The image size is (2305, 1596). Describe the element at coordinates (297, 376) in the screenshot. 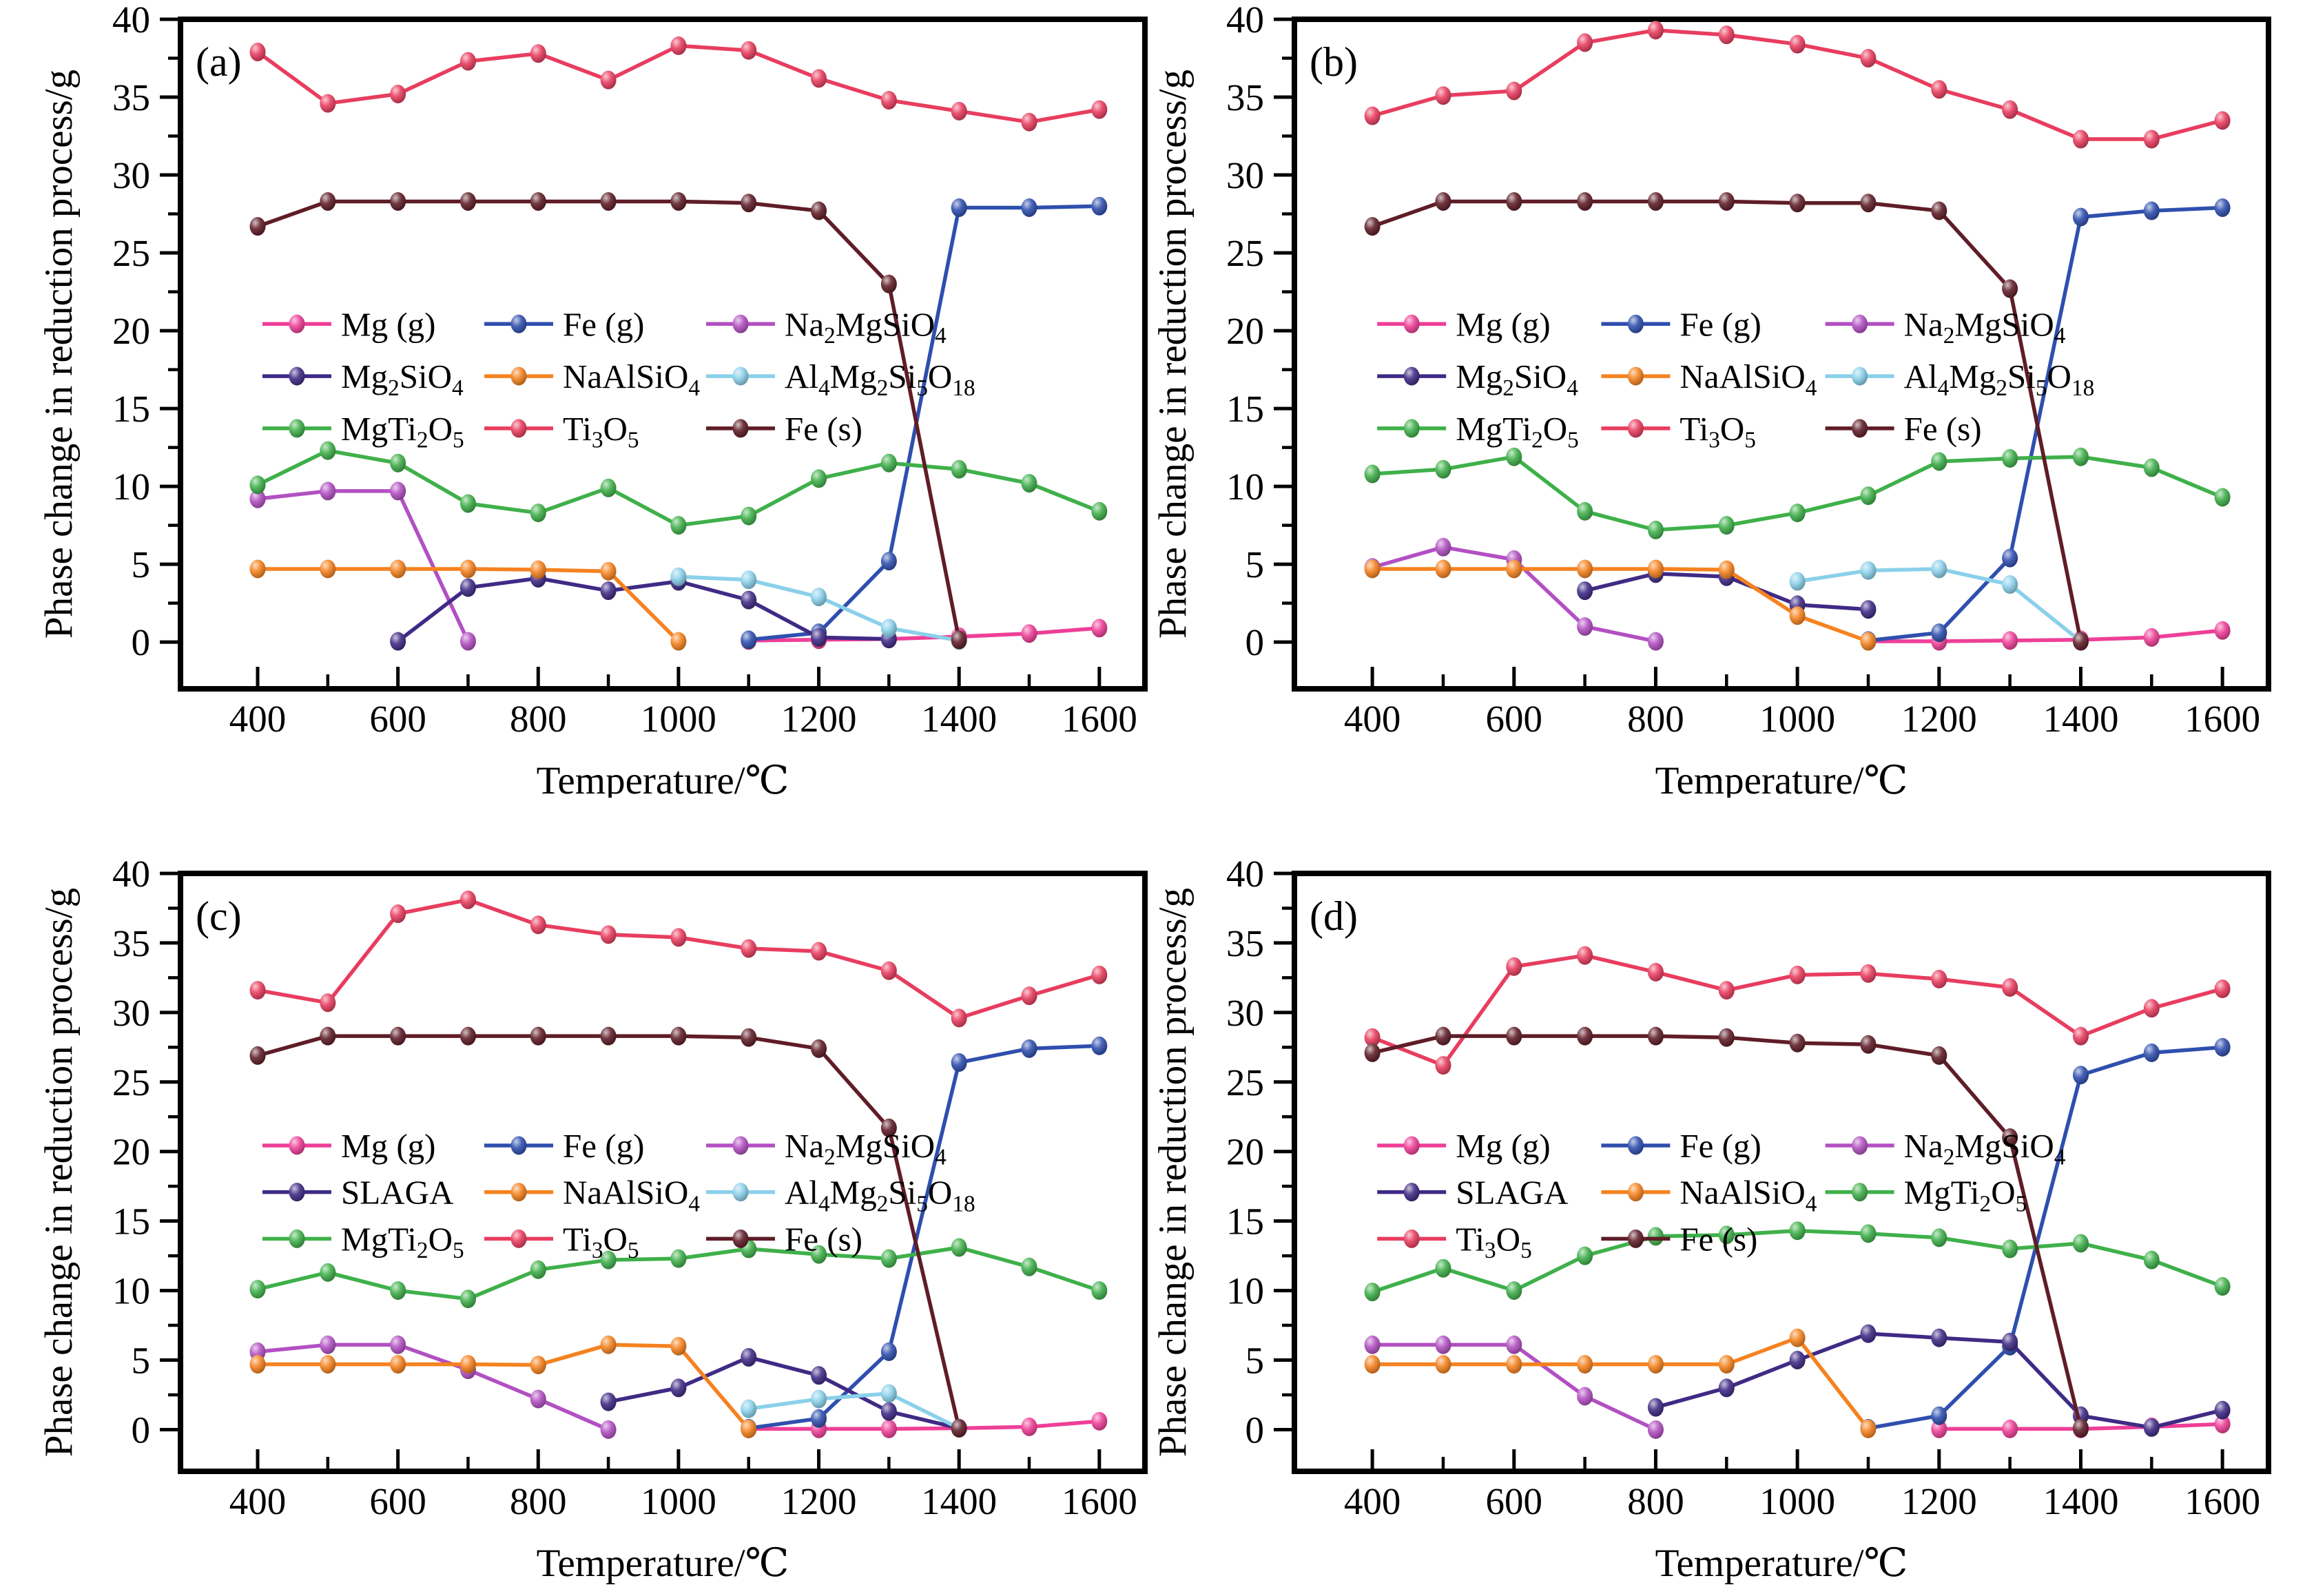

I see `legend-marker-mg2sio4` at that location.